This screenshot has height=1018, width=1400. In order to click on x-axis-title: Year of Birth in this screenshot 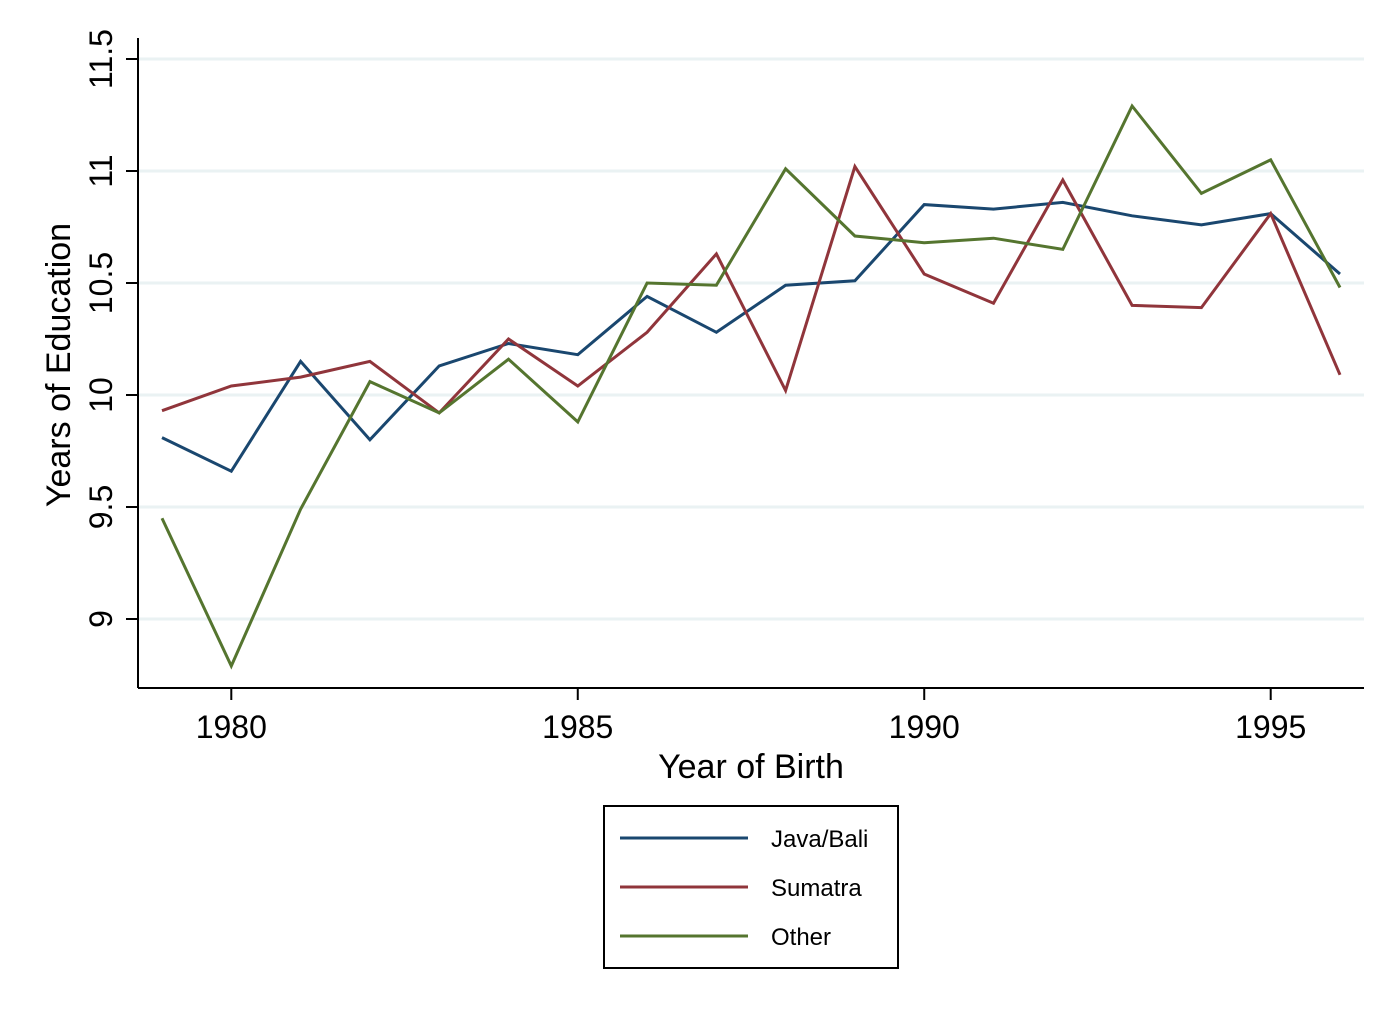, I will do `click(751, 767)`.